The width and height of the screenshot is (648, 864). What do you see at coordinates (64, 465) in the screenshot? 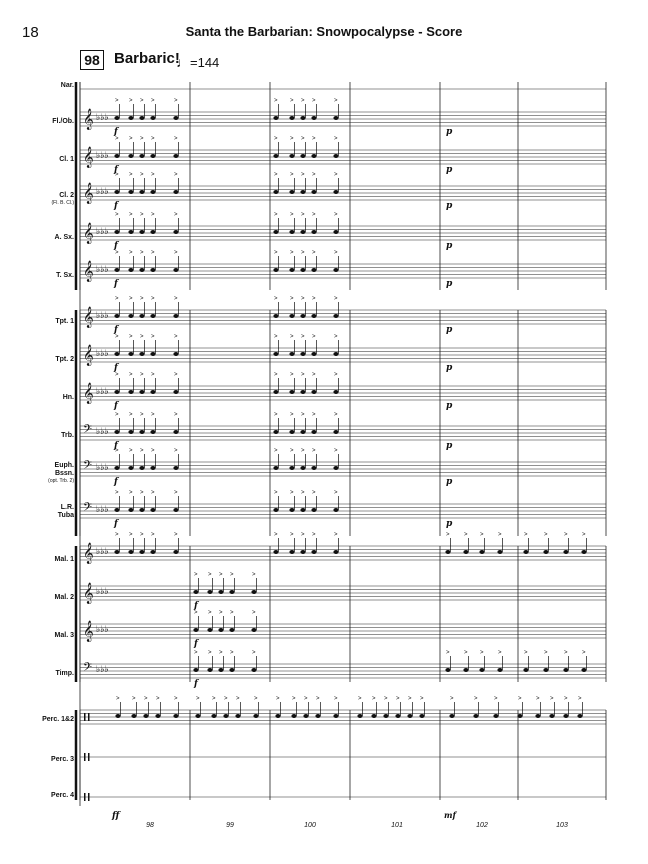
I see `label-euphonium: Euph.` at bounding box center [64, 465].